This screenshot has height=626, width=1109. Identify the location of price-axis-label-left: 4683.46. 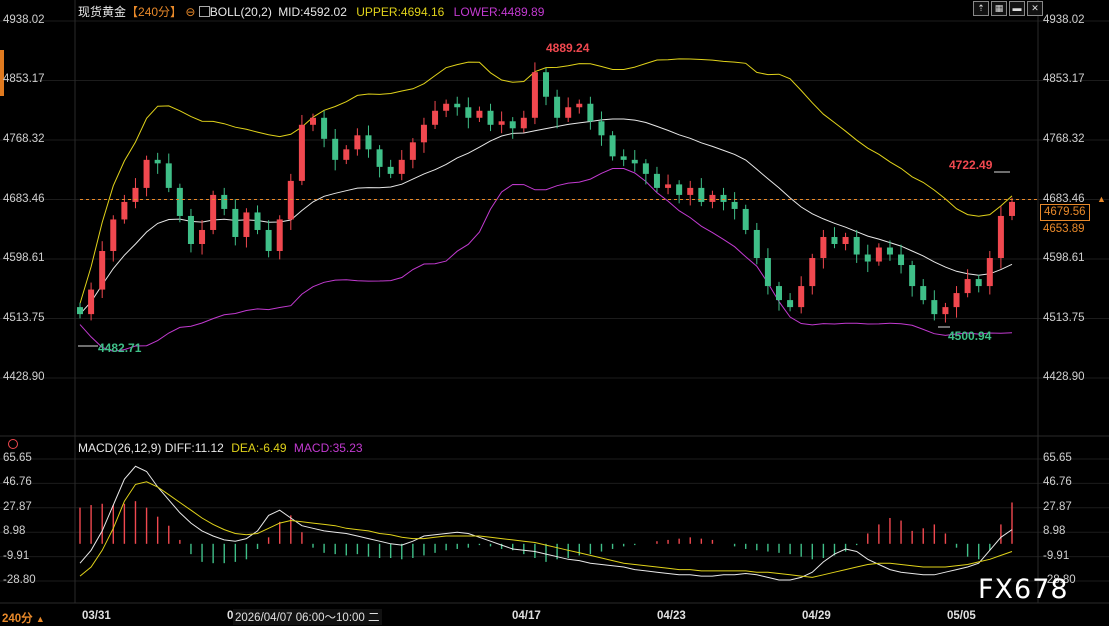
(24, 198).